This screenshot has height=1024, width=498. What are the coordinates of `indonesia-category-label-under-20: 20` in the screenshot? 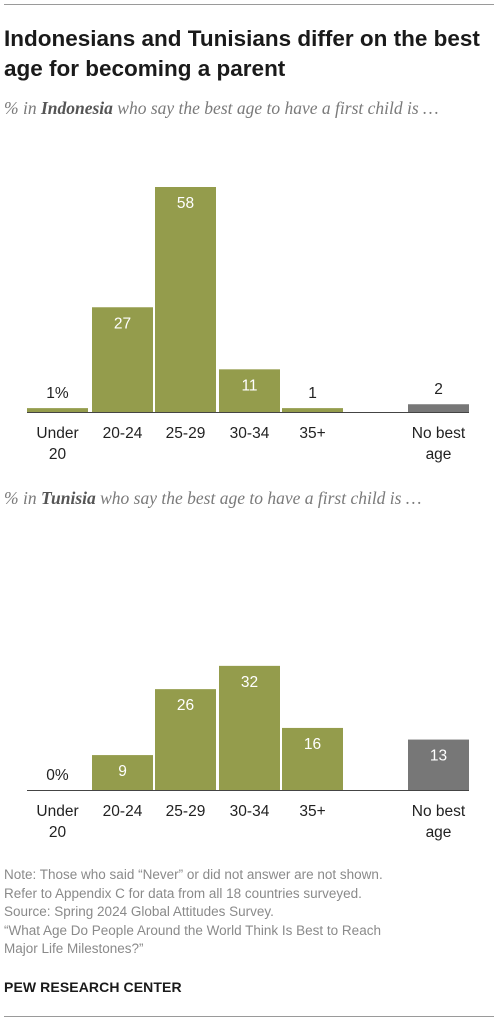 It's located at (58, 454).